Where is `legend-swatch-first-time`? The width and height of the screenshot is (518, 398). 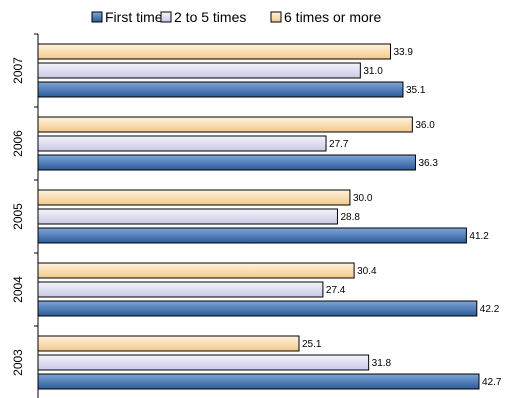
legend-swatch-first-time is located at coordinates (97, 17).